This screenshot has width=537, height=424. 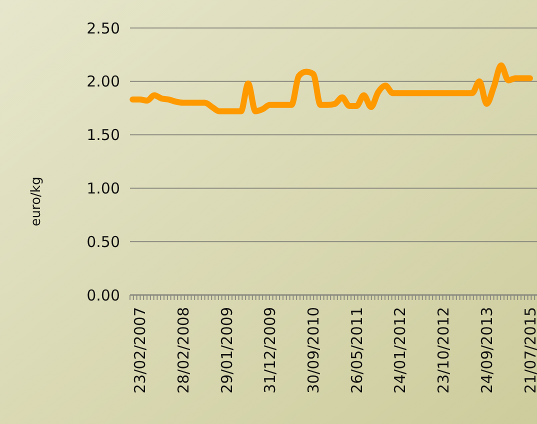 What do you see at coordinates (103, 241) in the screenshot?
I see `y-tick-label: 0.50` at bounding box center [103, 241].